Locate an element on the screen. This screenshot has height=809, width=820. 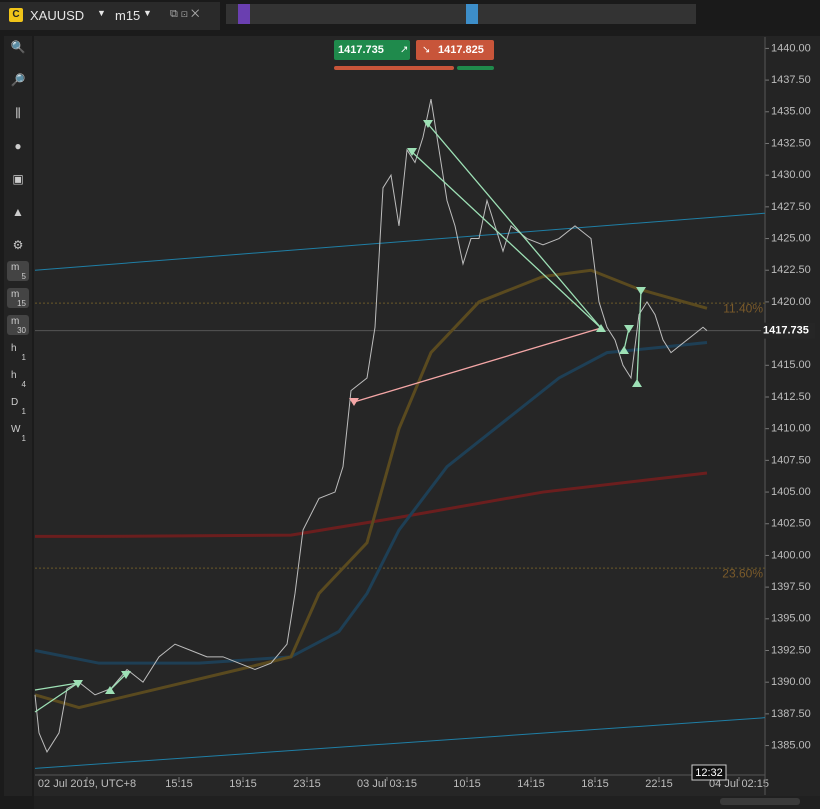
clock: 12:32 is located at coordinates (709, 773).